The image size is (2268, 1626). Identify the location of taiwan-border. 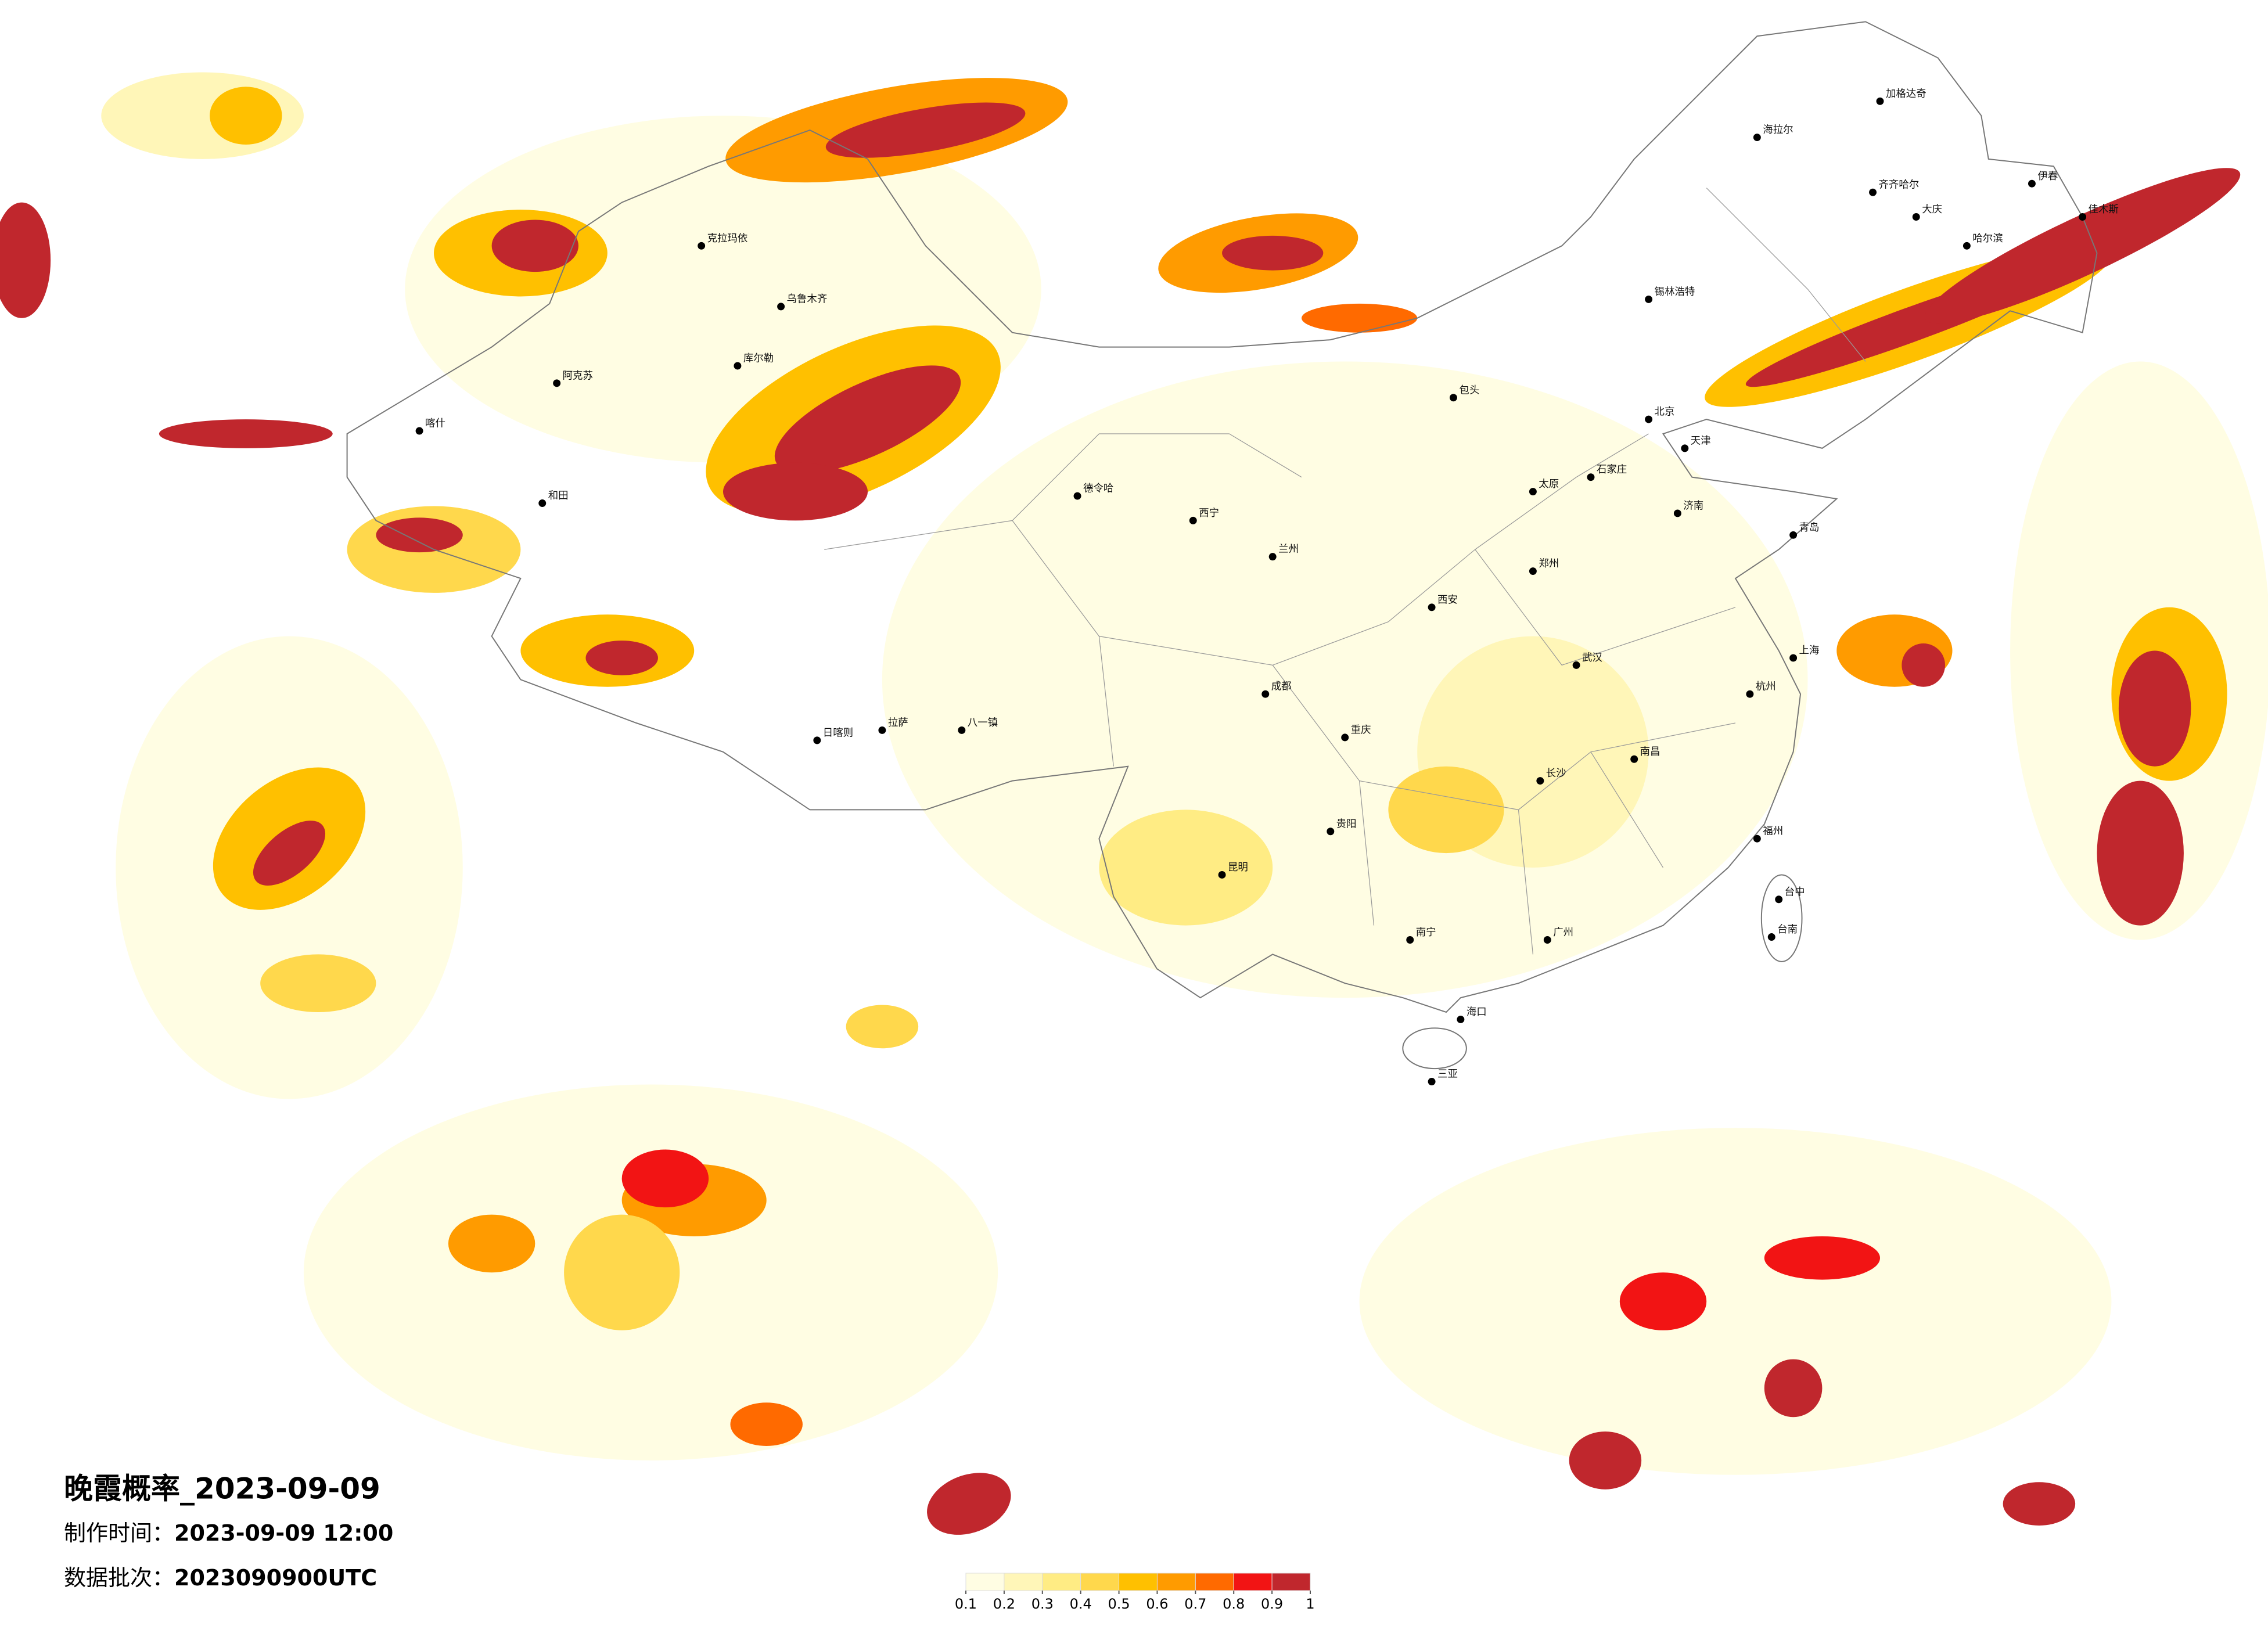
(1781, 918).